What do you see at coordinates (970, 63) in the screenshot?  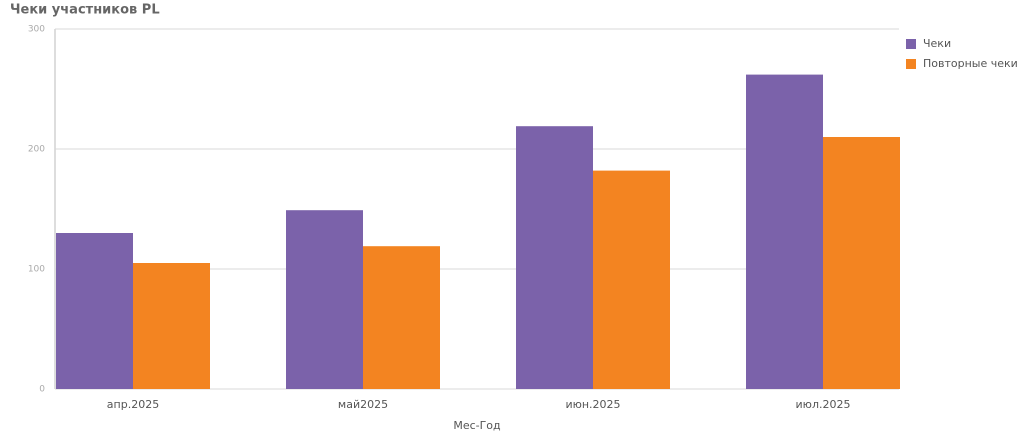 I see `legend-label: Повторные чеки` at bounding box center [970, 63].